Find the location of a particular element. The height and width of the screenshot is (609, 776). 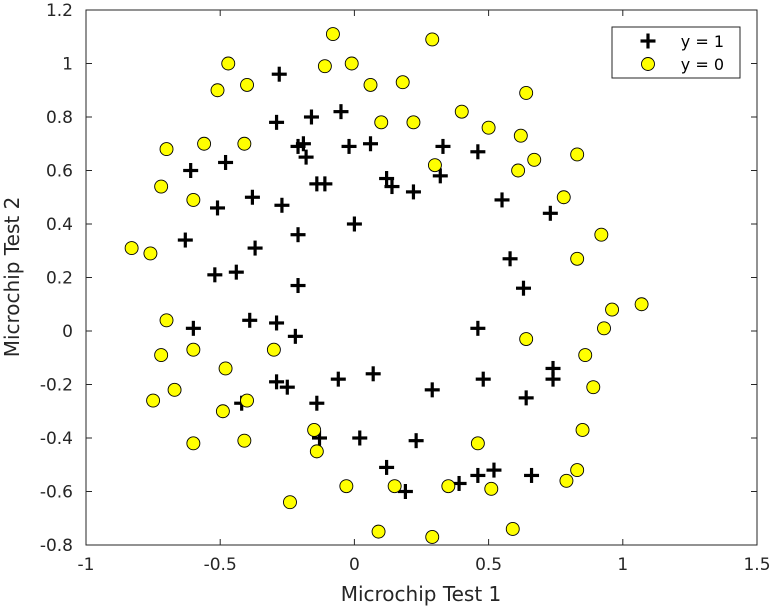

x-tick-label: -1 is located at coordinates (86, 565).